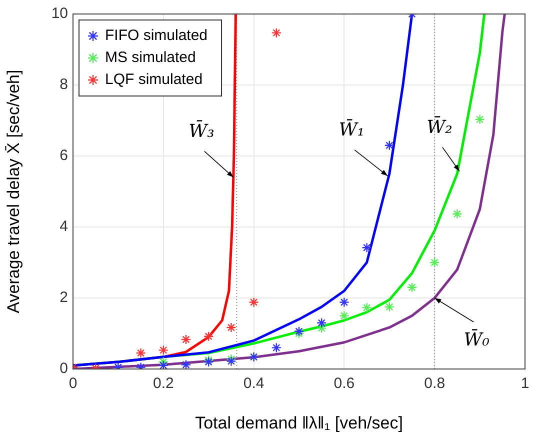 The image size is (556, 438). Describe the element at coordinates (13, 192) in the screenshot. I see `y-axis-title: Average travel delay X̄ [sec/veh]` at that location.